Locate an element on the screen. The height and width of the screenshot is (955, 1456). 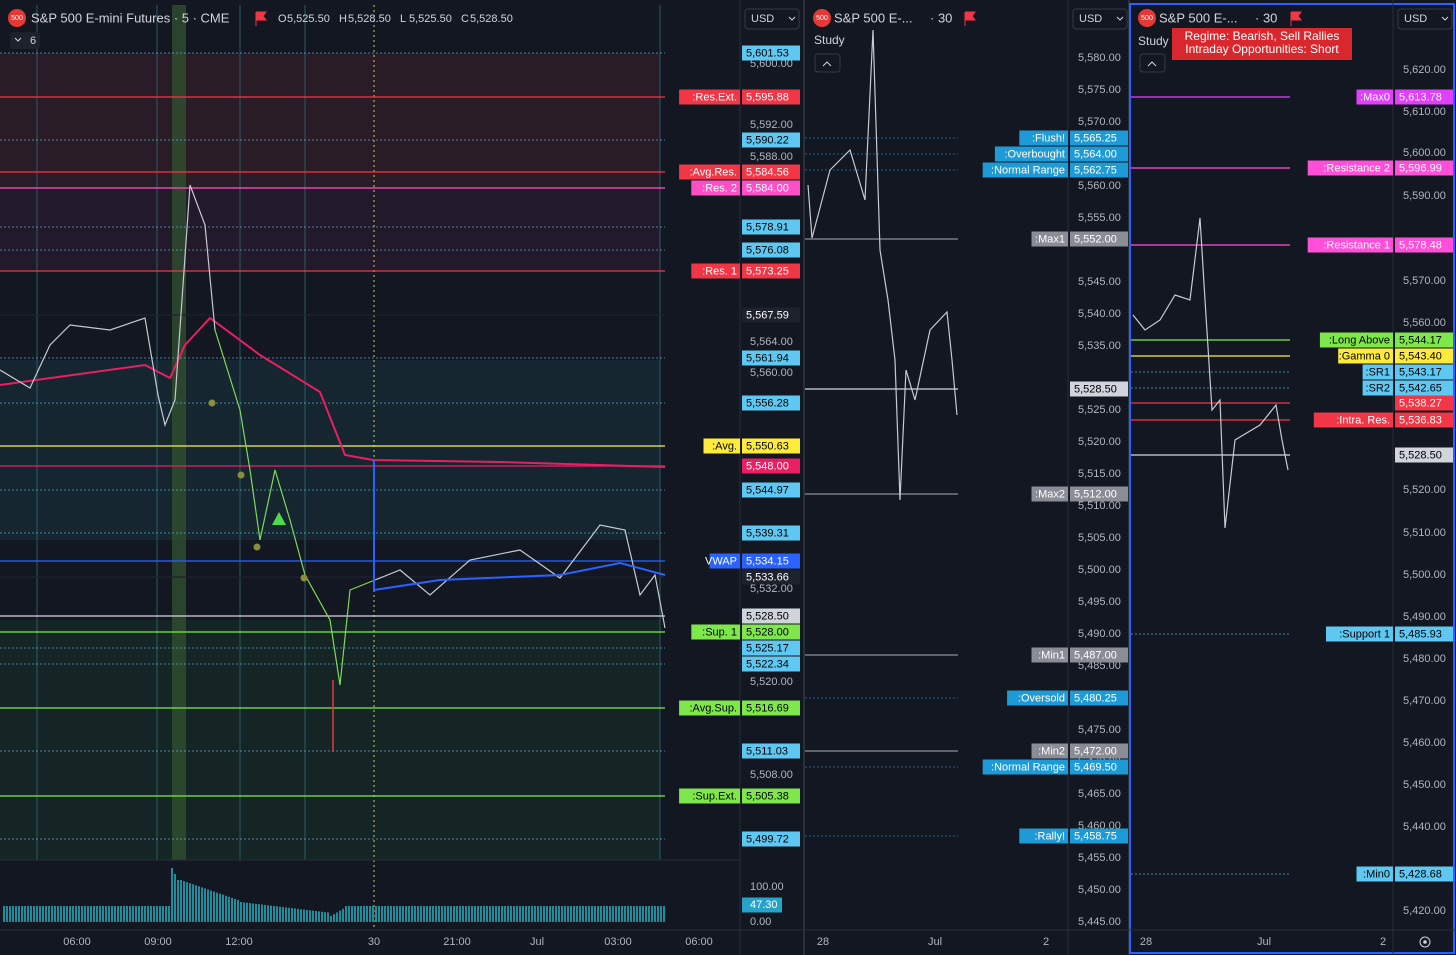
price-axis-label: 5,592.00 is located at coordinates (771, 125).